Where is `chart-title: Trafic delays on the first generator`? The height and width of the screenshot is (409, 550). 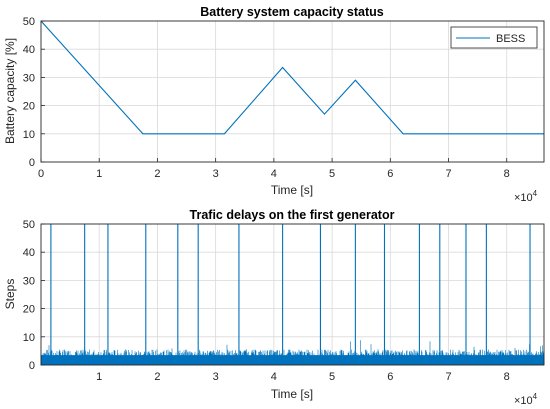 chart-title: Trafic delays on the first generator is located at coordinates (292, 215).